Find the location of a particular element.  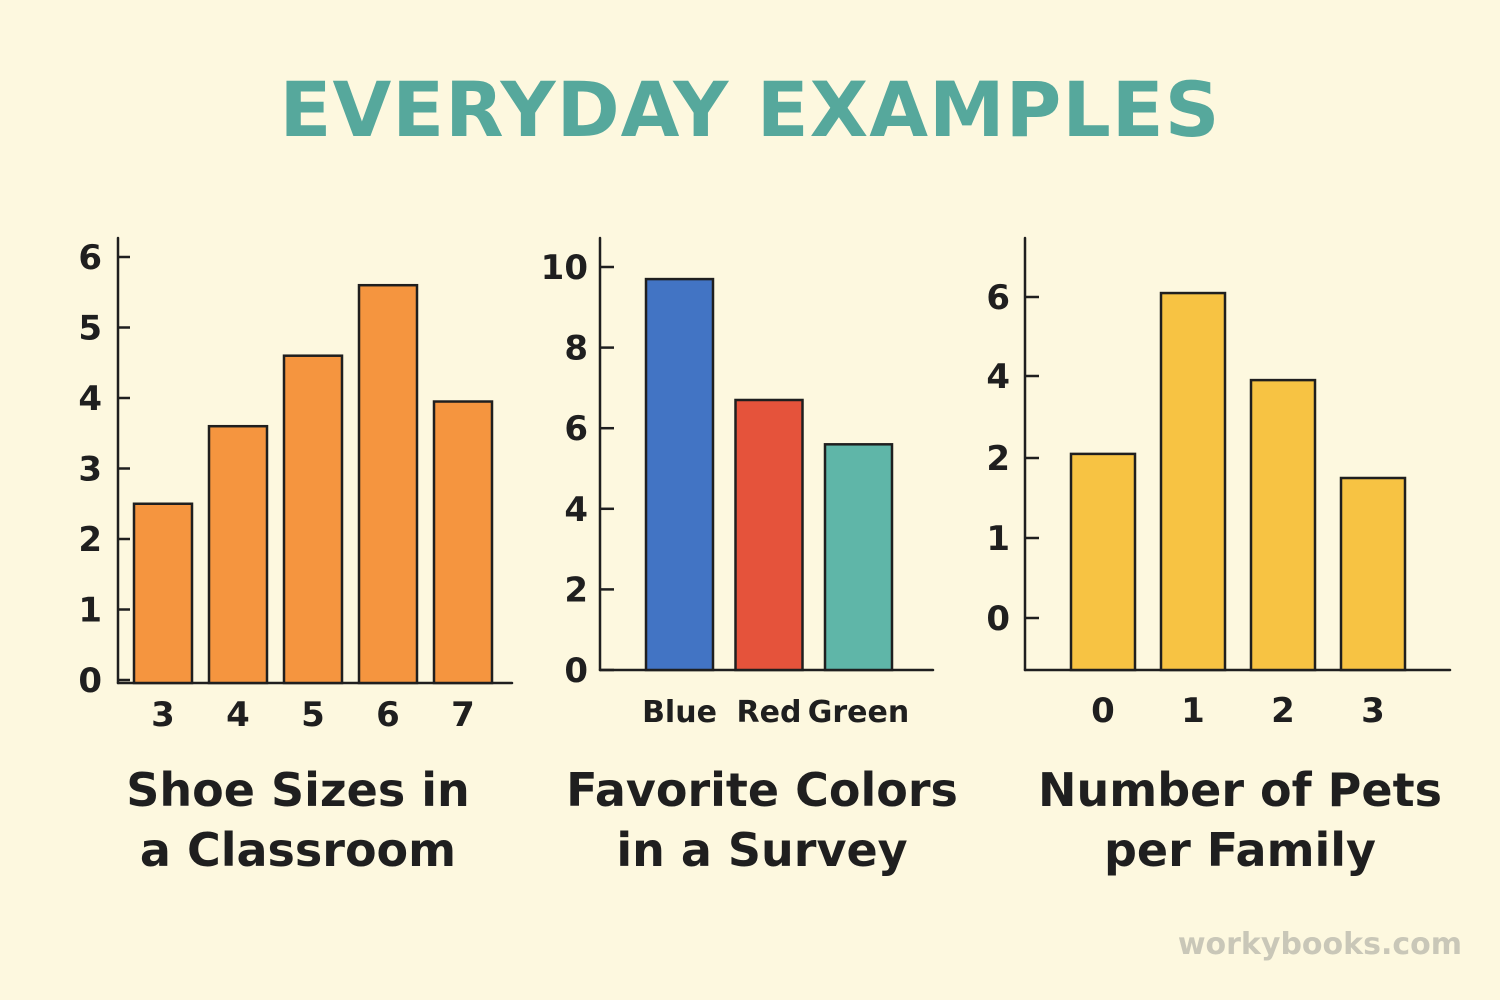

shoe-sizes-y-tick-label: 2 is located at coordinates (90, 540).